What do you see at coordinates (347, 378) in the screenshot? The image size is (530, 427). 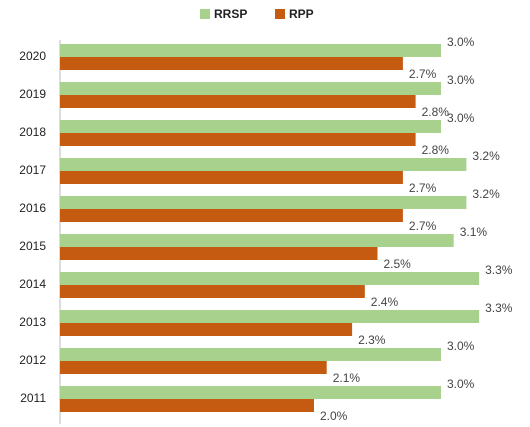 I see `value-label: 2.1%` at bounding box center [347, 378].